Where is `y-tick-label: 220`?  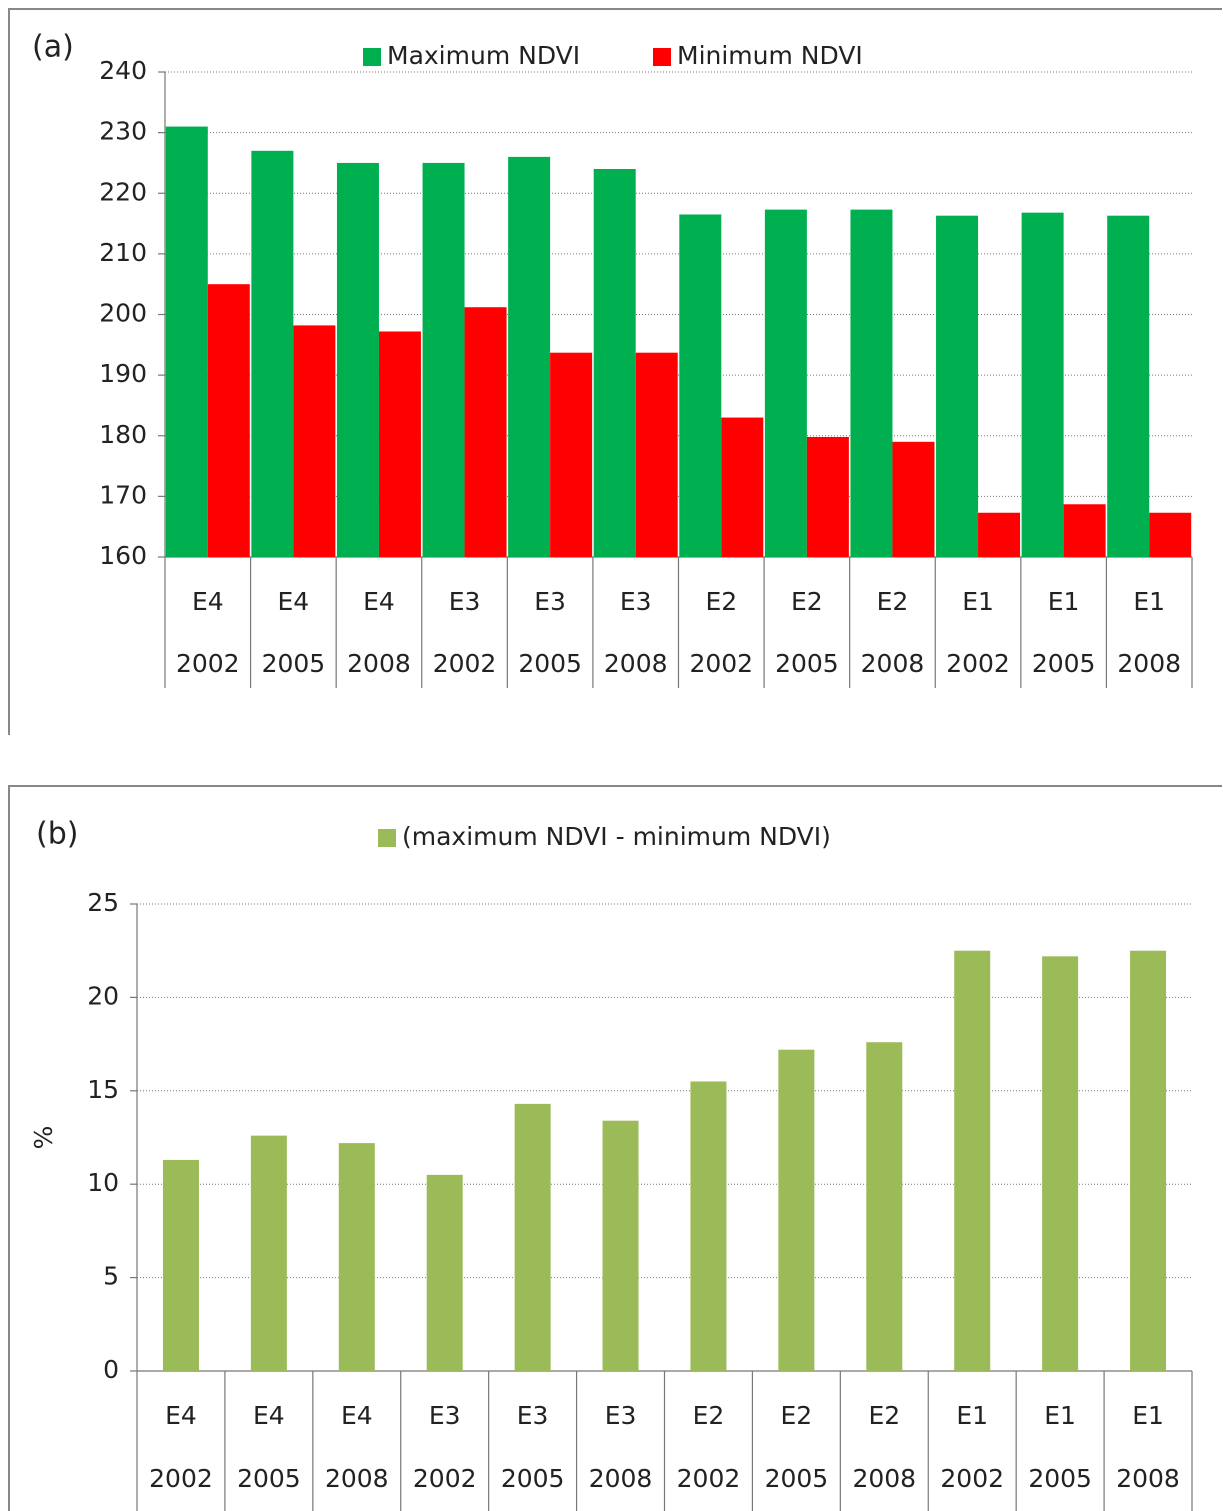
y-tick-label: 220 is located at coordinates (123, 191).